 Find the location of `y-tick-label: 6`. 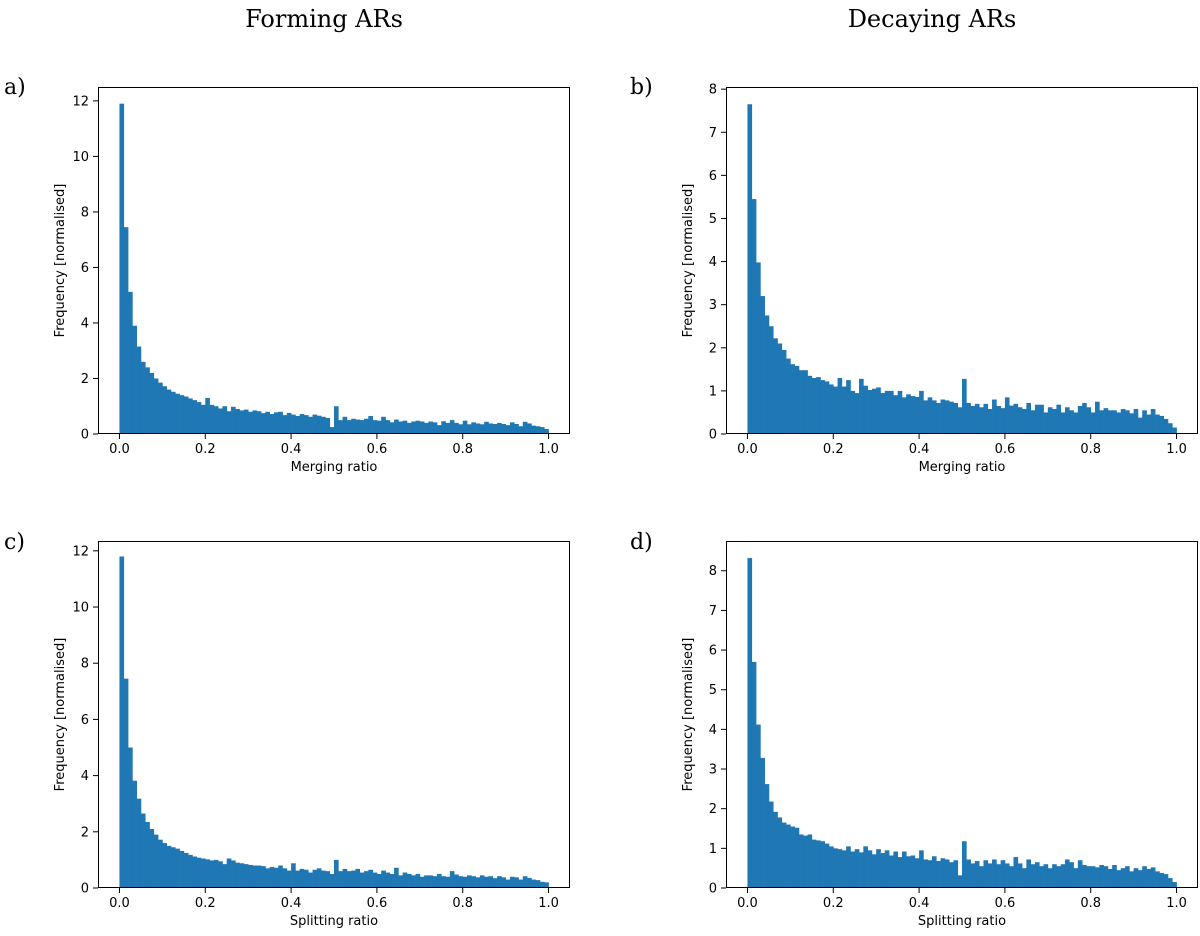

y-tick-label: 6 is located at coordinates (713, 651).